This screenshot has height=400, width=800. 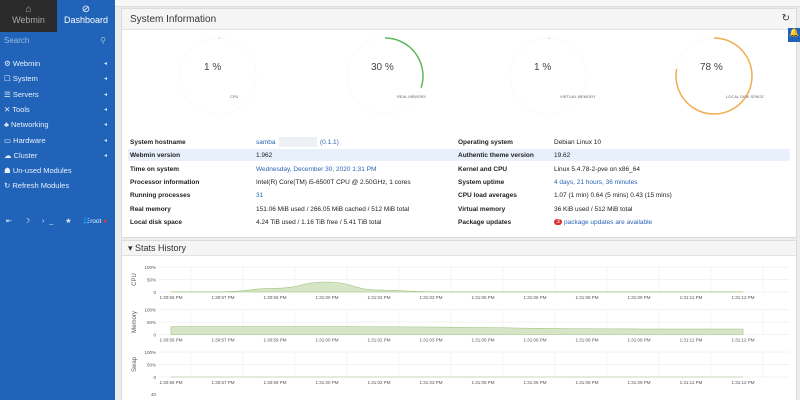 I want to click on chart-label: Swap, so click(x=135, y=364).